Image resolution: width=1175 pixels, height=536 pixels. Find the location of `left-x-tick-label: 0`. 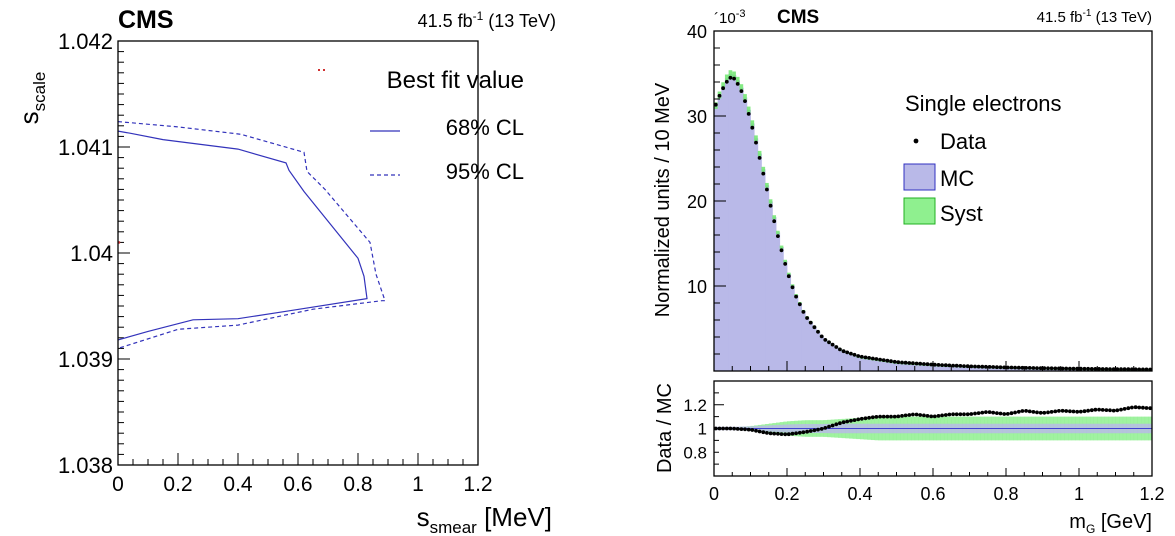

left-x-tick-label: 0 is located at coordinates (118, 484).